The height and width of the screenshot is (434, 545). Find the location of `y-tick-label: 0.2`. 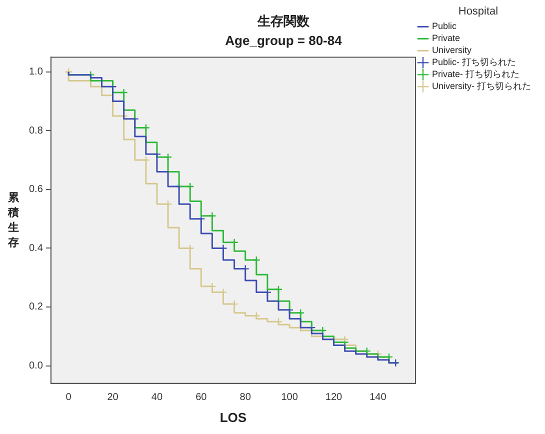

y-tick-label: 0.2 is located at coordinates (36, 307).